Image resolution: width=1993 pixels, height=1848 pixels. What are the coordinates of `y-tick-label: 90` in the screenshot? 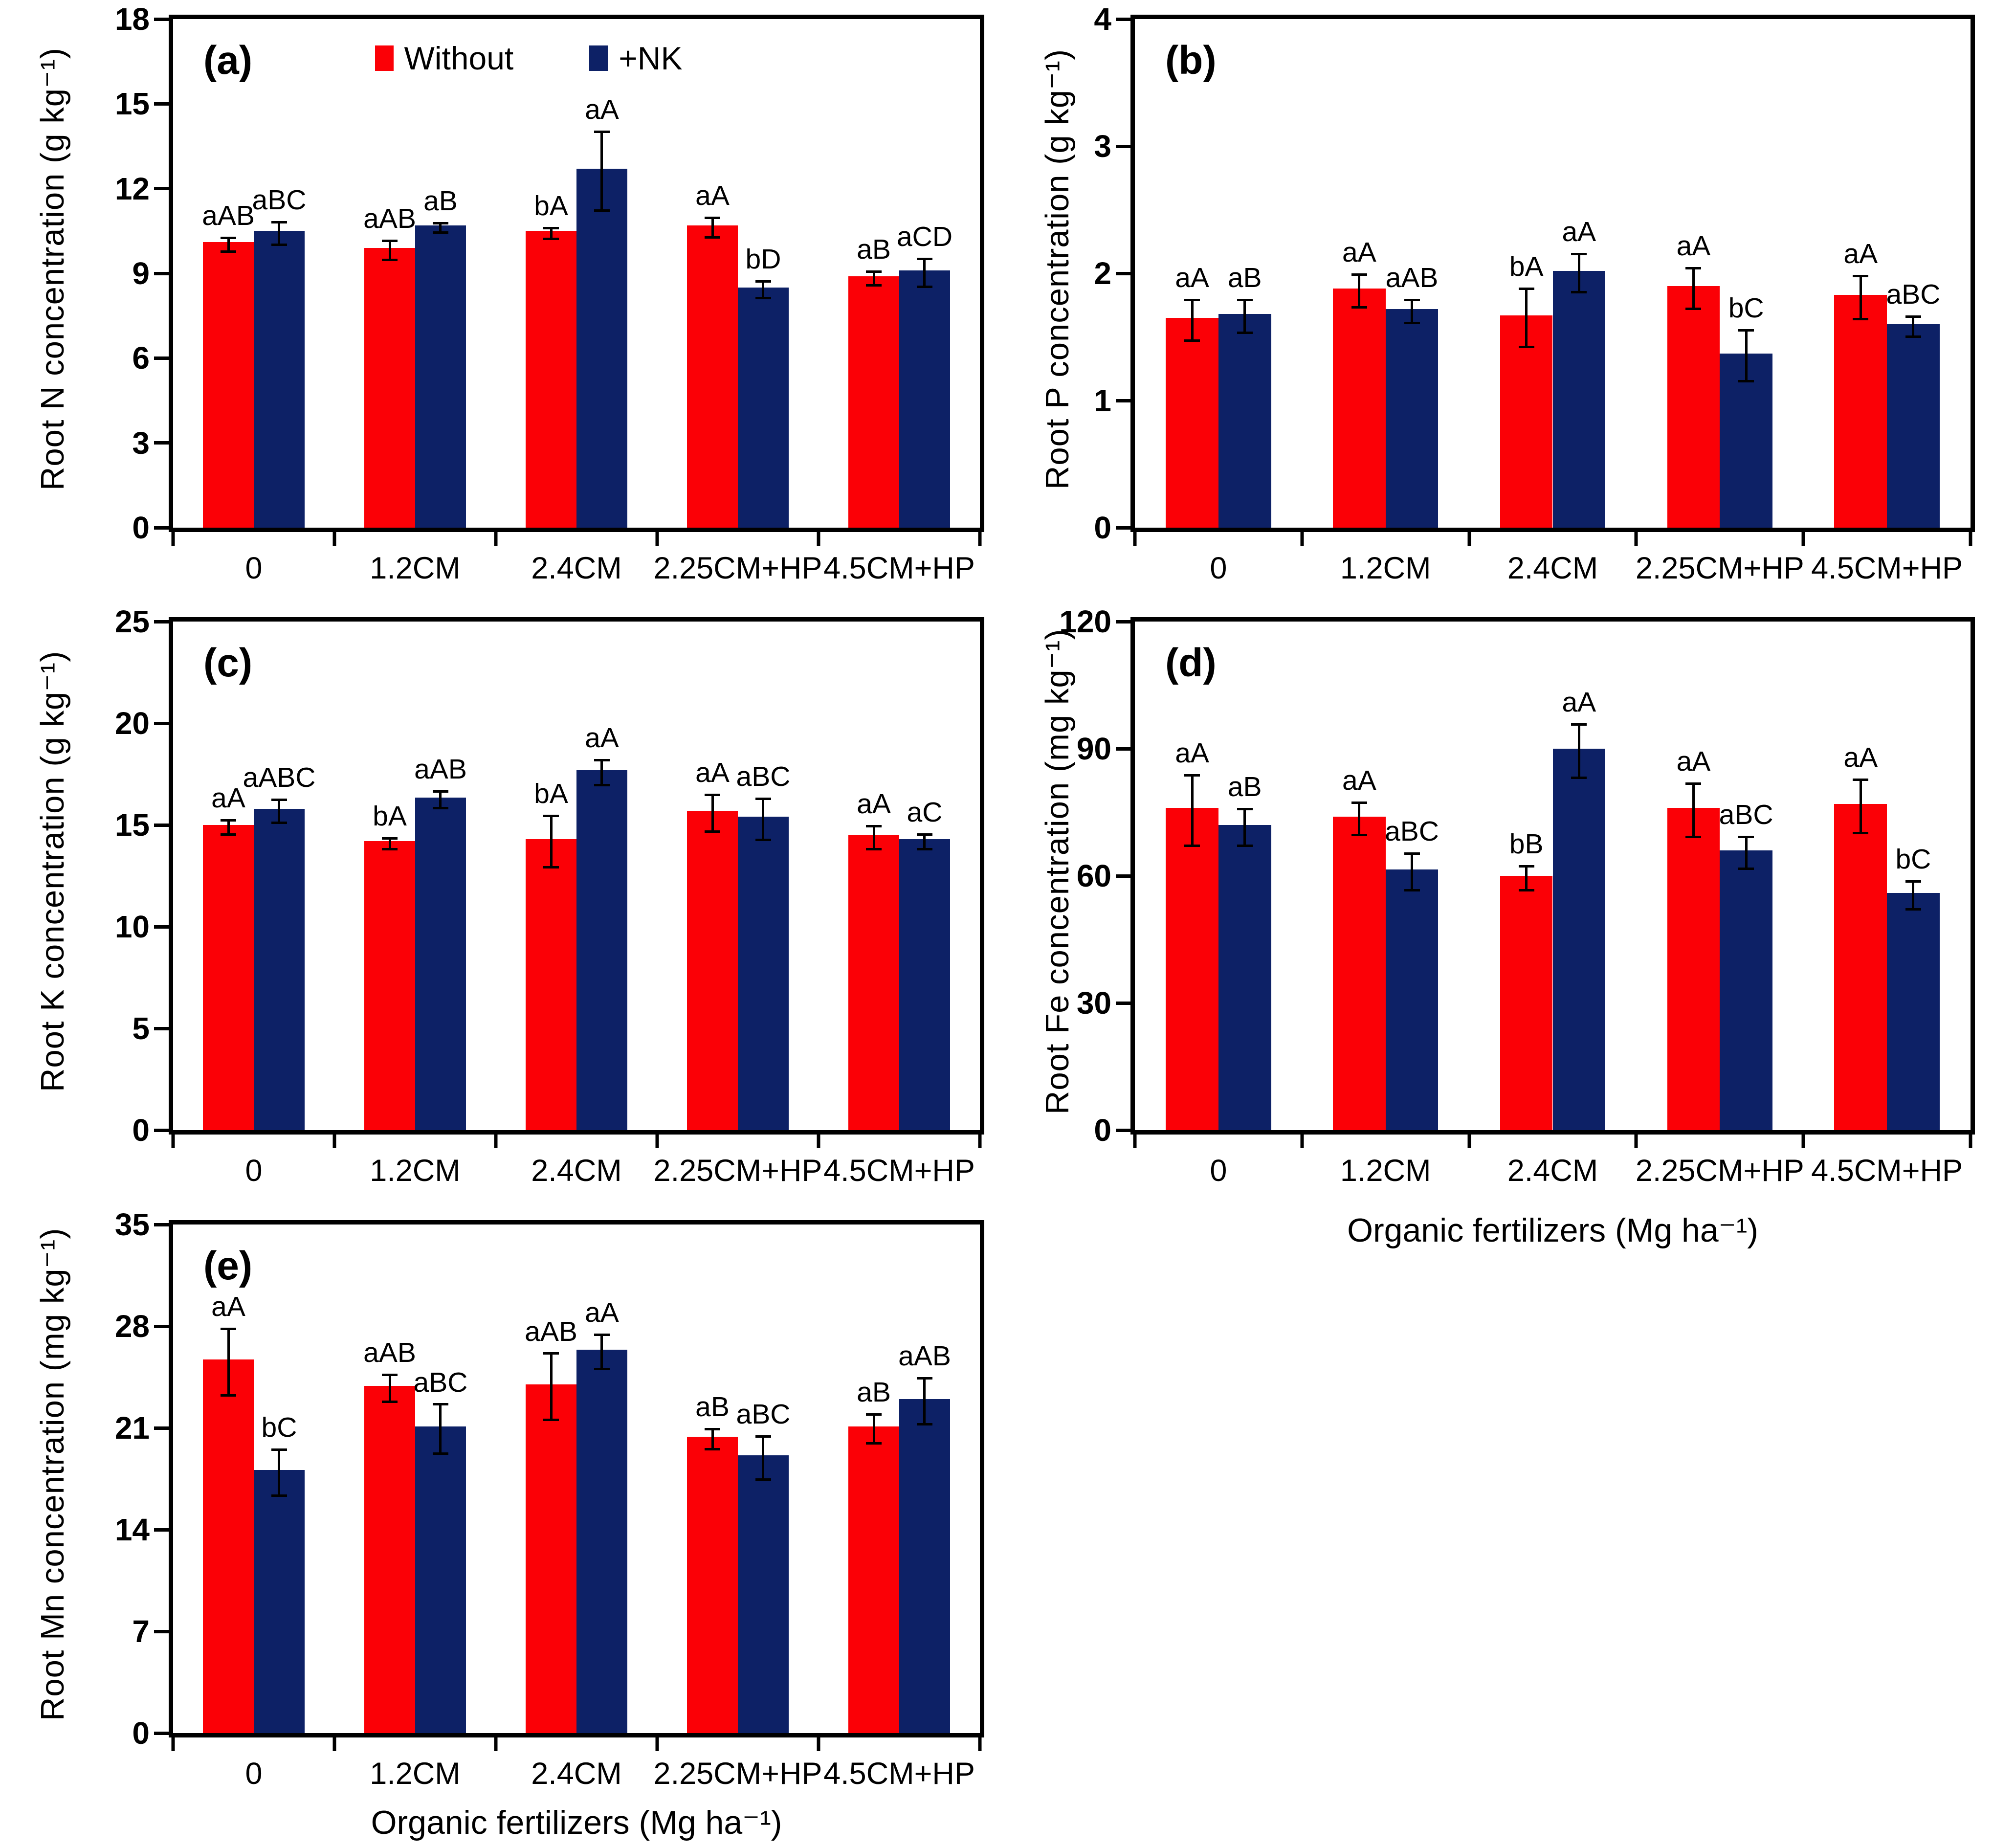 It's located at (1093, 748).